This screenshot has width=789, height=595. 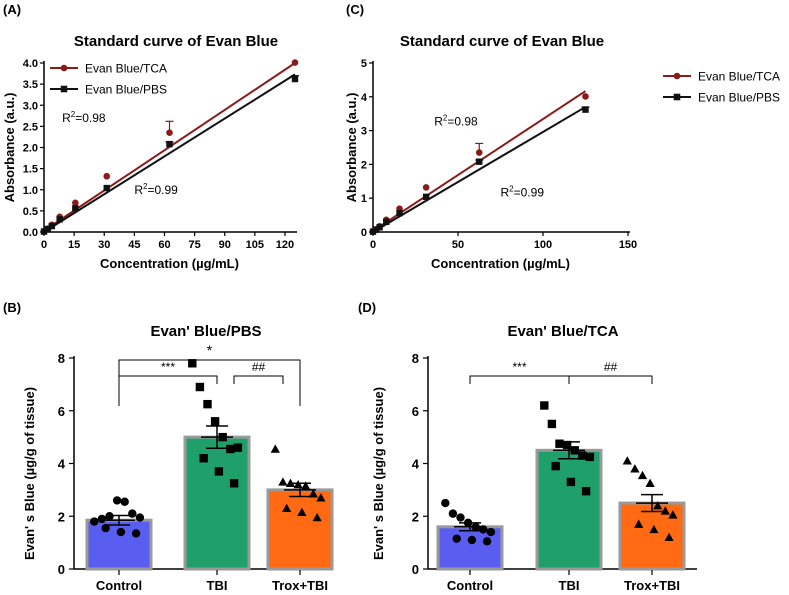 What do you see at coordinates (30, 233) in the screenshot?
I see `y-tick-label: 0.0` at bounding box center [30, 233].